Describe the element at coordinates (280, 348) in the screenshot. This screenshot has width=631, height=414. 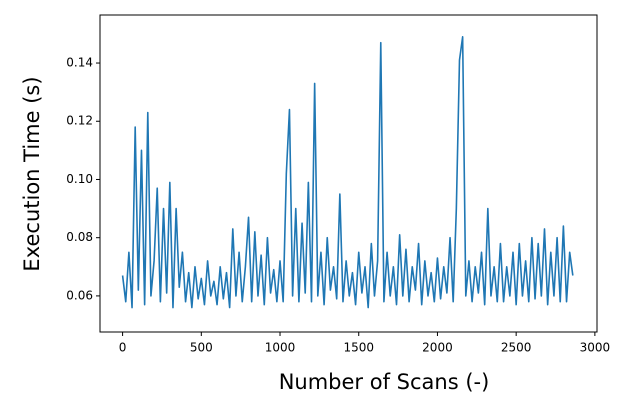
I see `x-tick-label: 1000` at that location.